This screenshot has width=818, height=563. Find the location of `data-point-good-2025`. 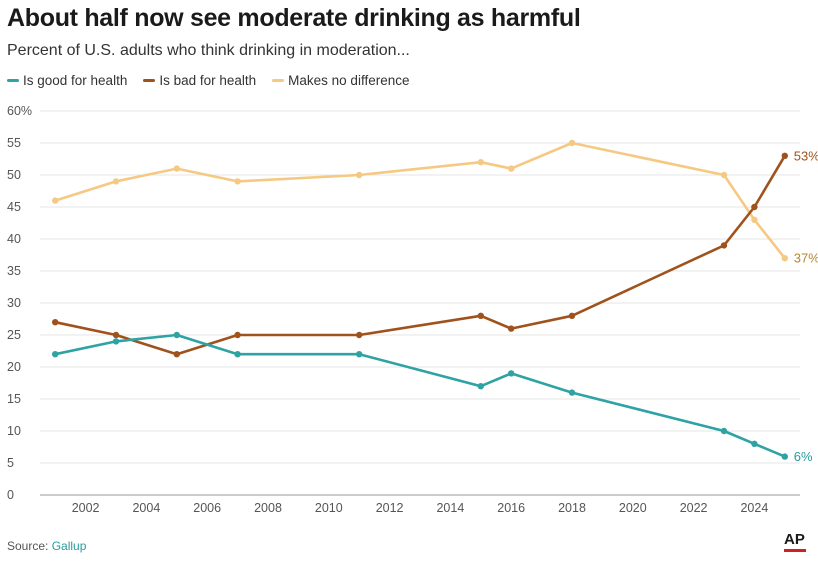

data-point-good-2025 is located at coordinates (784, 456).